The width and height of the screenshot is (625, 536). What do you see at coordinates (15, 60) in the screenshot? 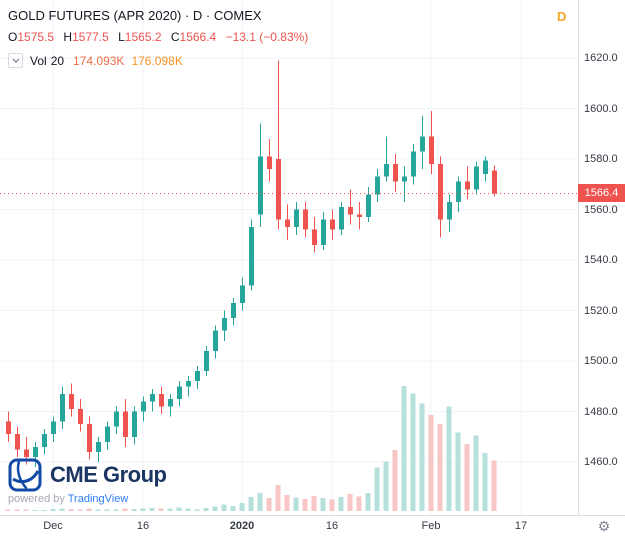
I see `indicator-collapse-button` at bounding box center [15, 60].